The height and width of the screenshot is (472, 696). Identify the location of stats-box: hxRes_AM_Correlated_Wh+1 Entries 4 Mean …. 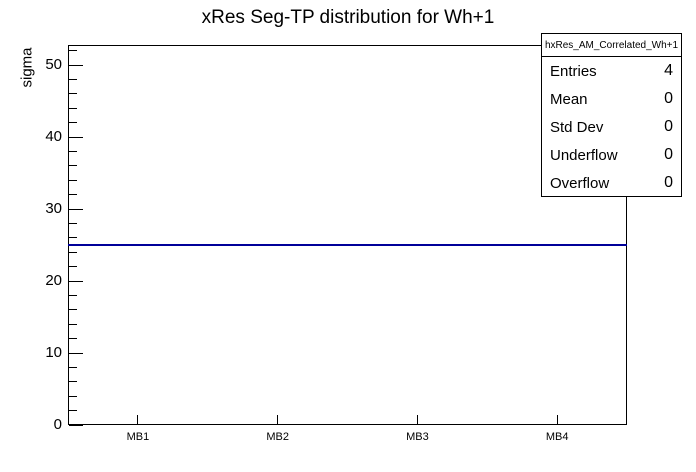
(611, 115).